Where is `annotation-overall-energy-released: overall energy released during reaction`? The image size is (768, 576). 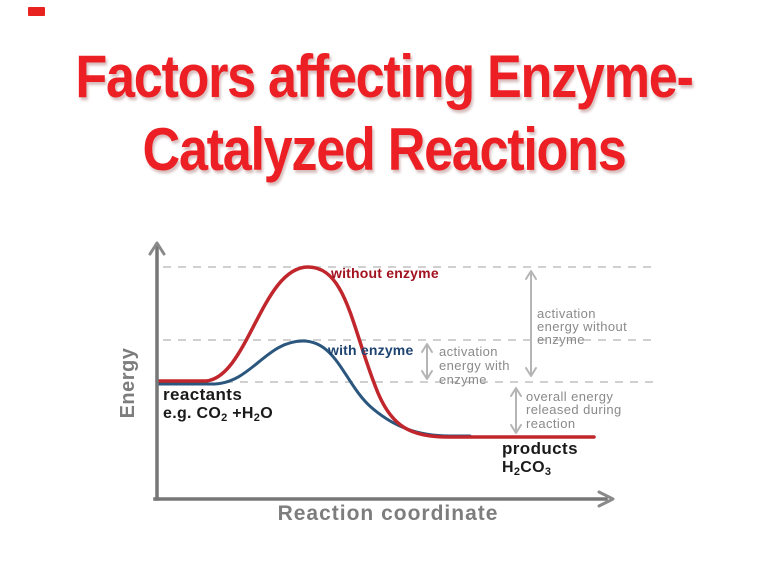
annotation-overall-energy-released: overall energy released during reaction is located at coordinates (574, 410).